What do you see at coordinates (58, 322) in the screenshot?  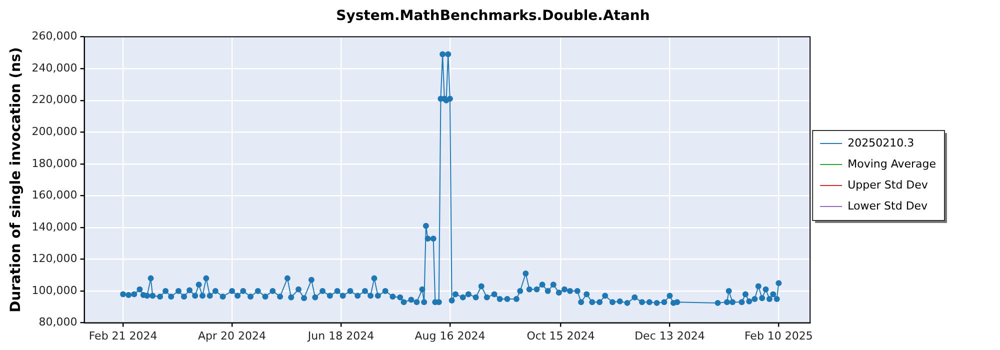 I see `y-tick-label: 80,000` at bounding box center [58, 322].